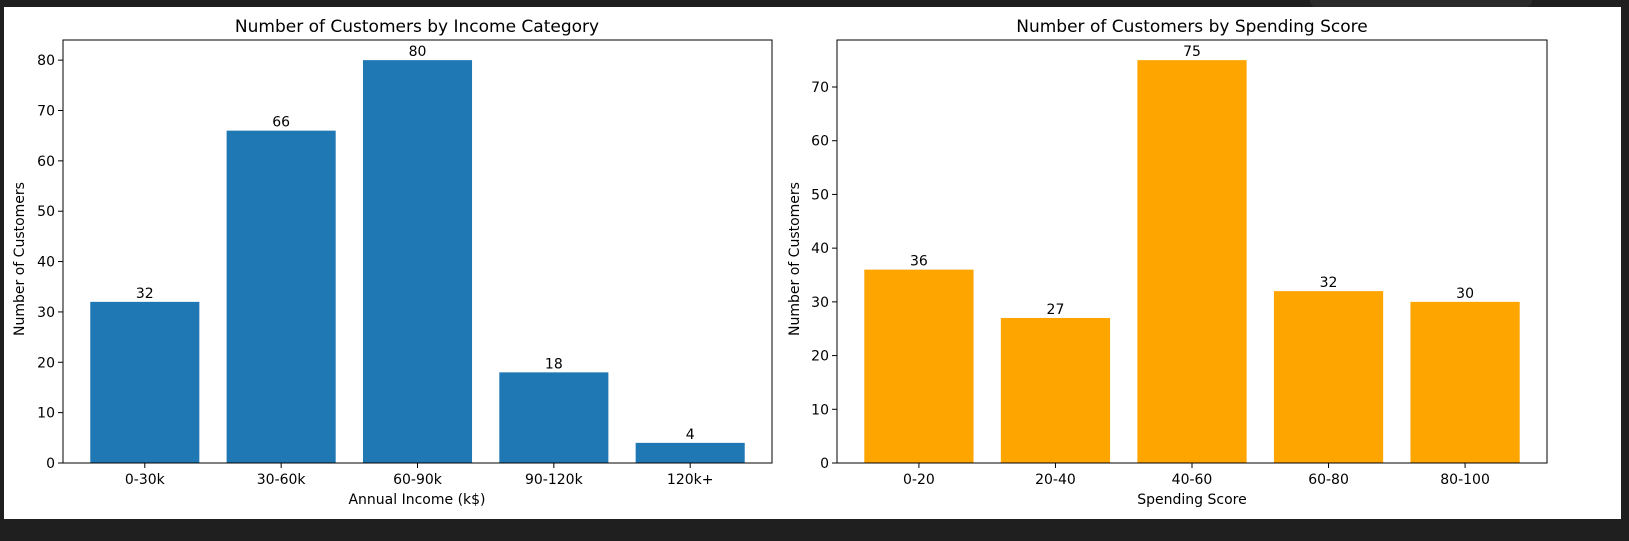 The image size is (1629, 541). Describe the element at coordinates (690, 435) in the screenshot. I see `bar-value-label: 4` at that location.